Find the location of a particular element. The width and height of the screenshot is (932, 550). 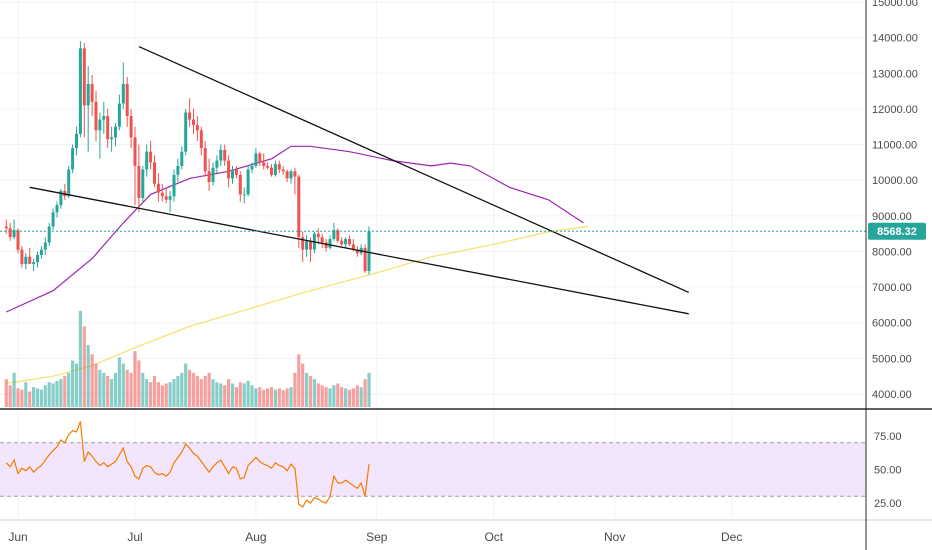

price-tick-label: 7000.00 is located at coordinates (892, 288).